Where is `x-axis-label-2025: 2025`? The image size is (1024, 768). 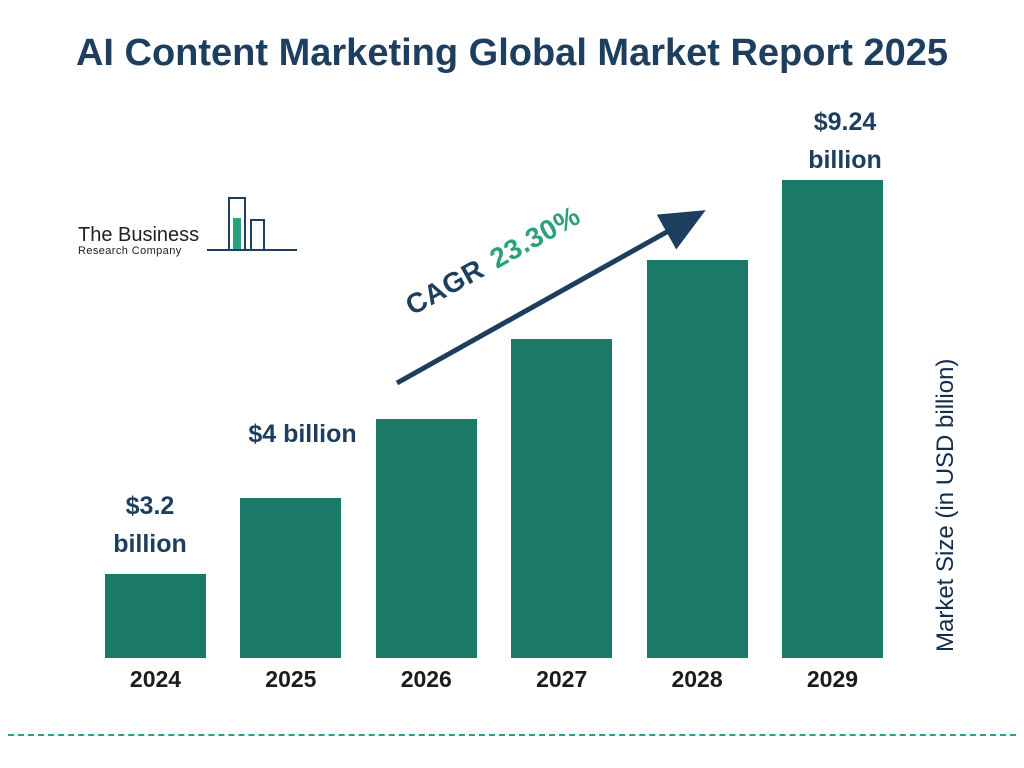
x-axis-label-2025: 2025 is located at coordinates (291, 678).